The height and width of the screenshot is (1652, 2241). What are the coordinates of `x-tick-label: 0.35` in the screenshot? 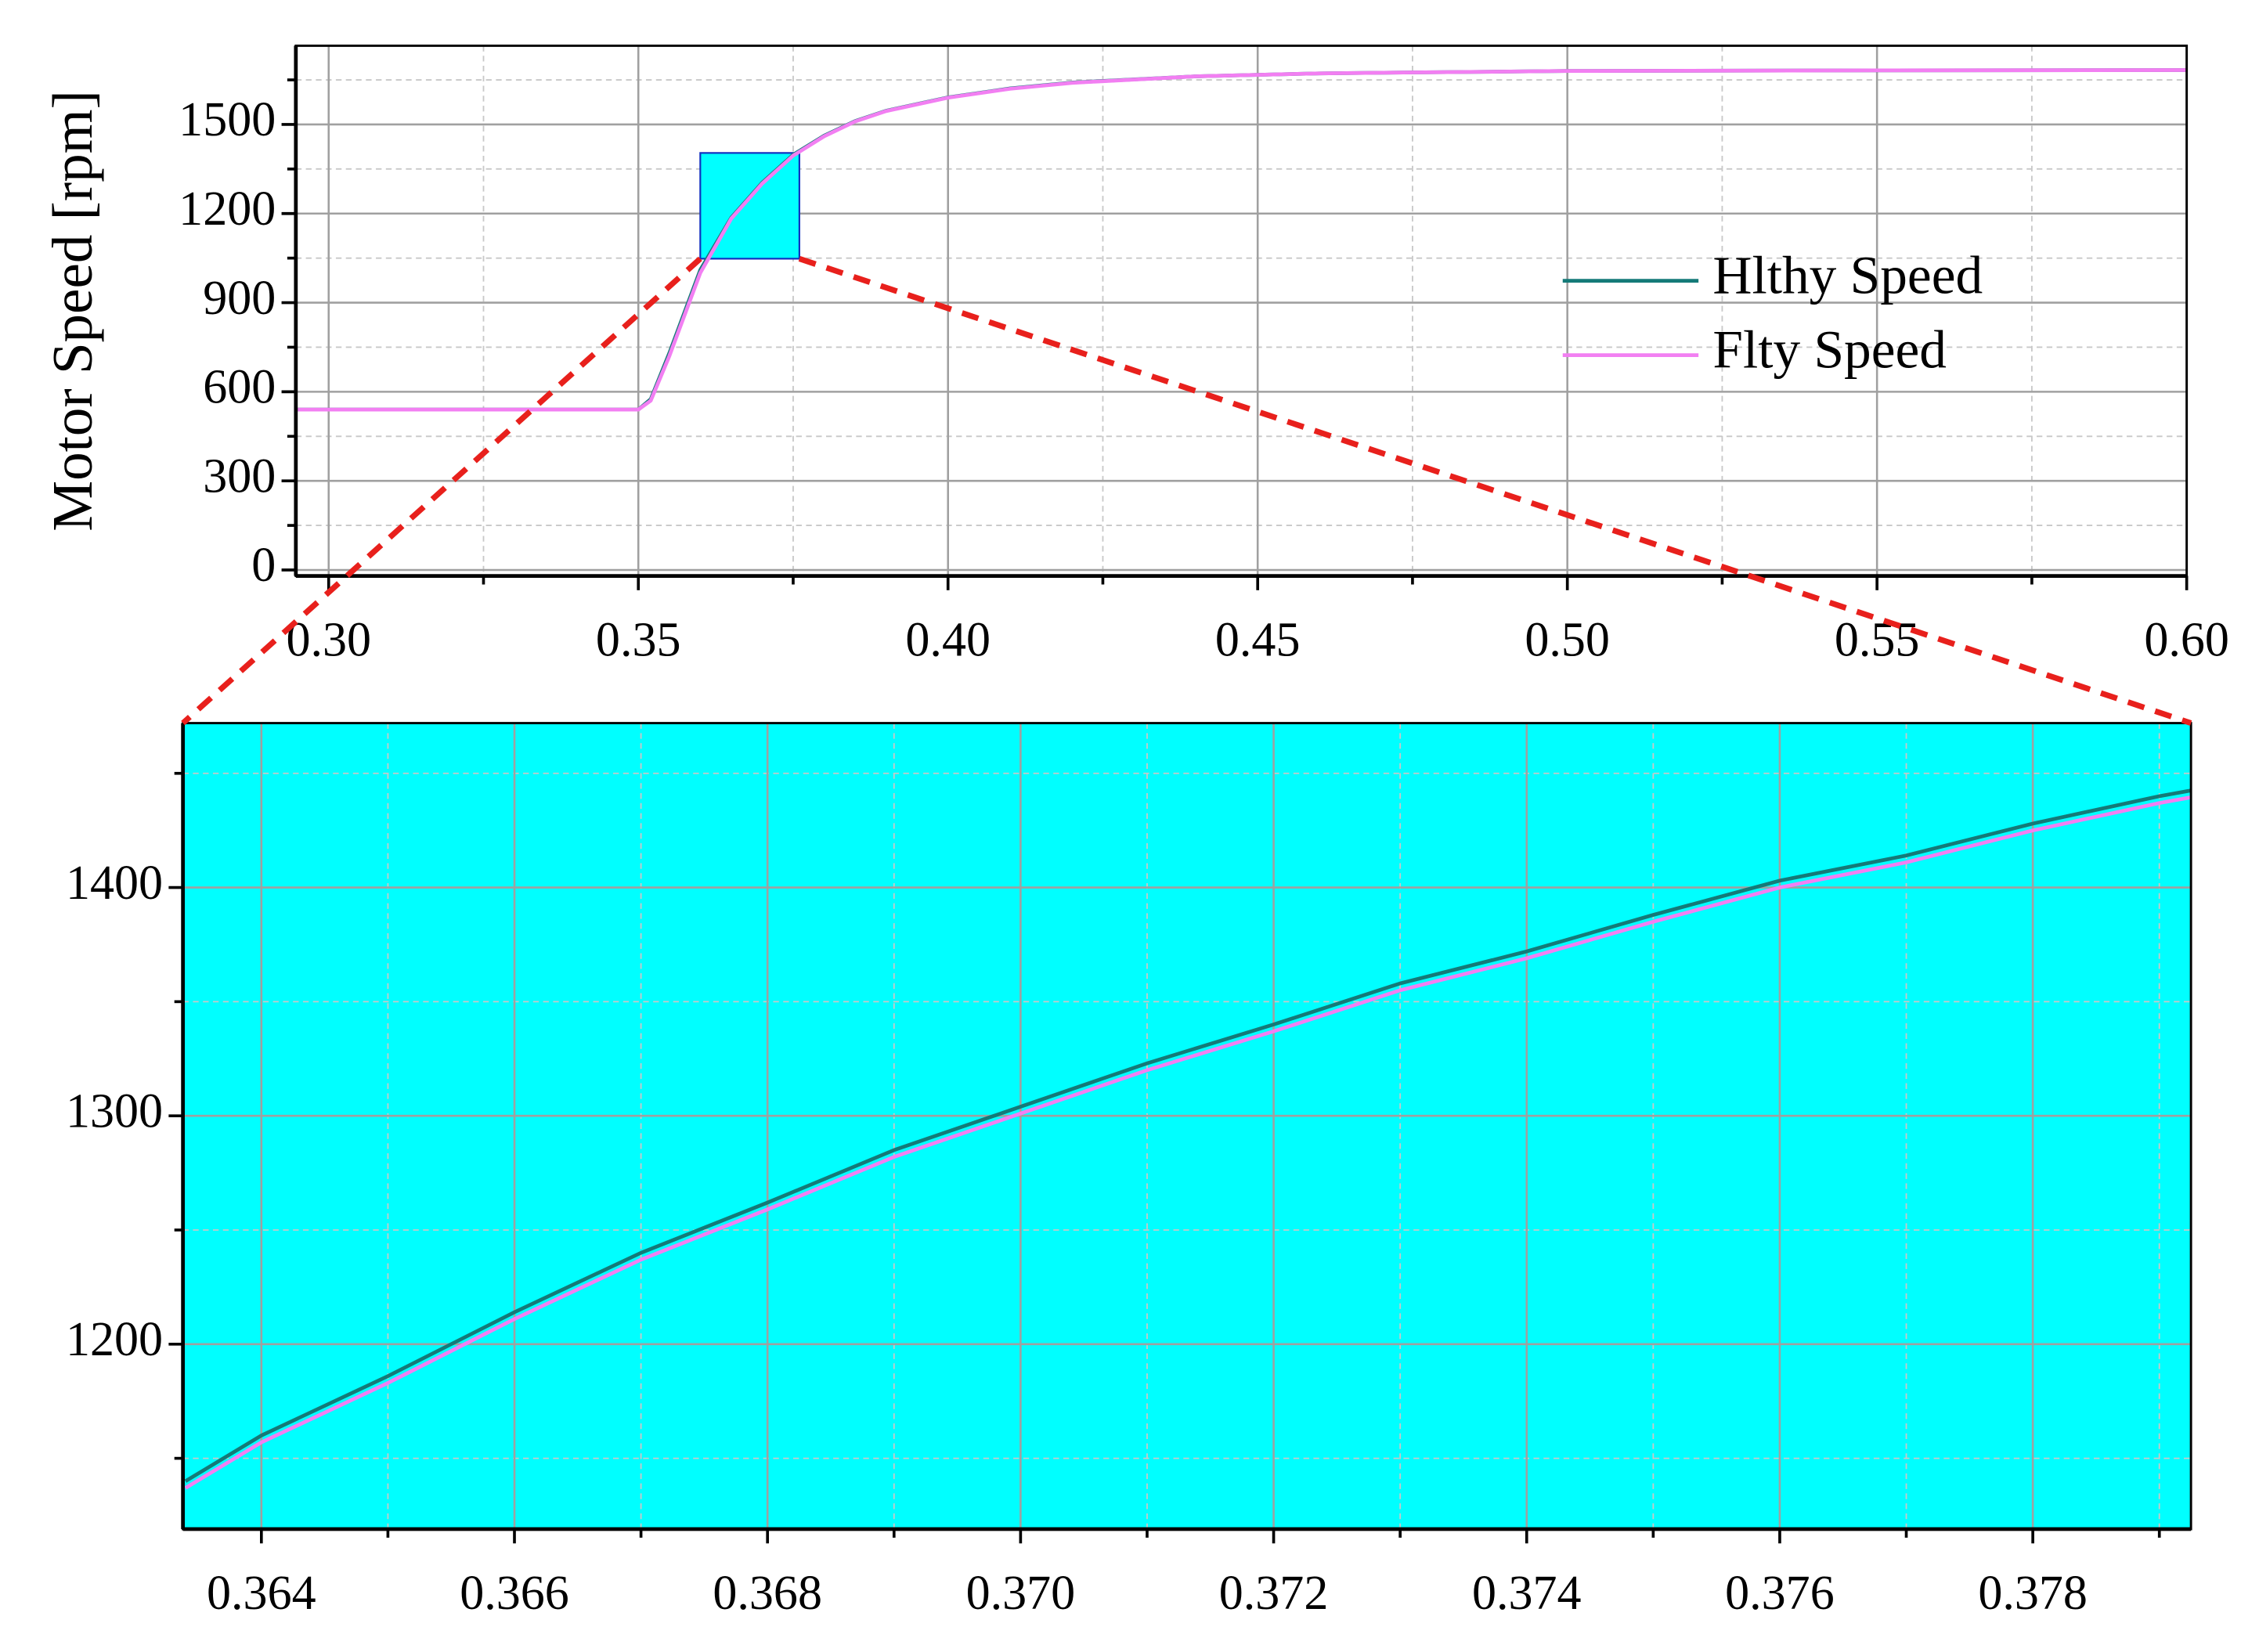 It's located at (638, 639).